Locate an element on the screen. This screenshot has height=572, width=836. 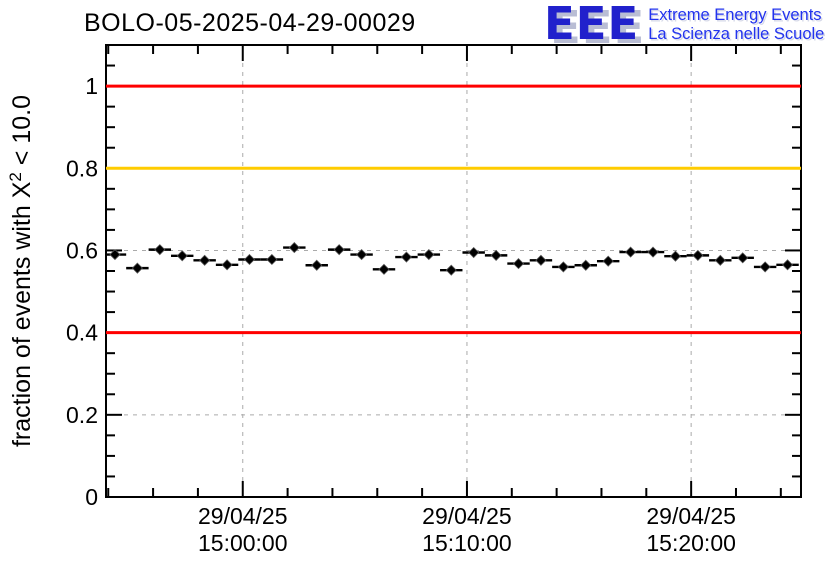
y-axis-label: fraction of events with X2 < 10.0 is located at coordinates (21, 271).